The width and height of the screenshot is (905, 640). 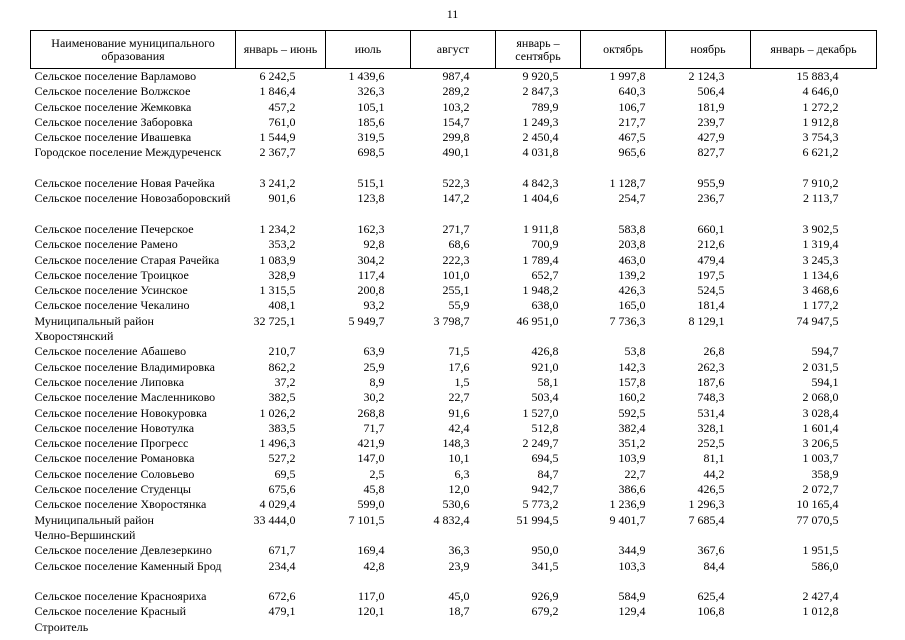 I want to click on value-cell: 827,7, so click(x=711, y=152).